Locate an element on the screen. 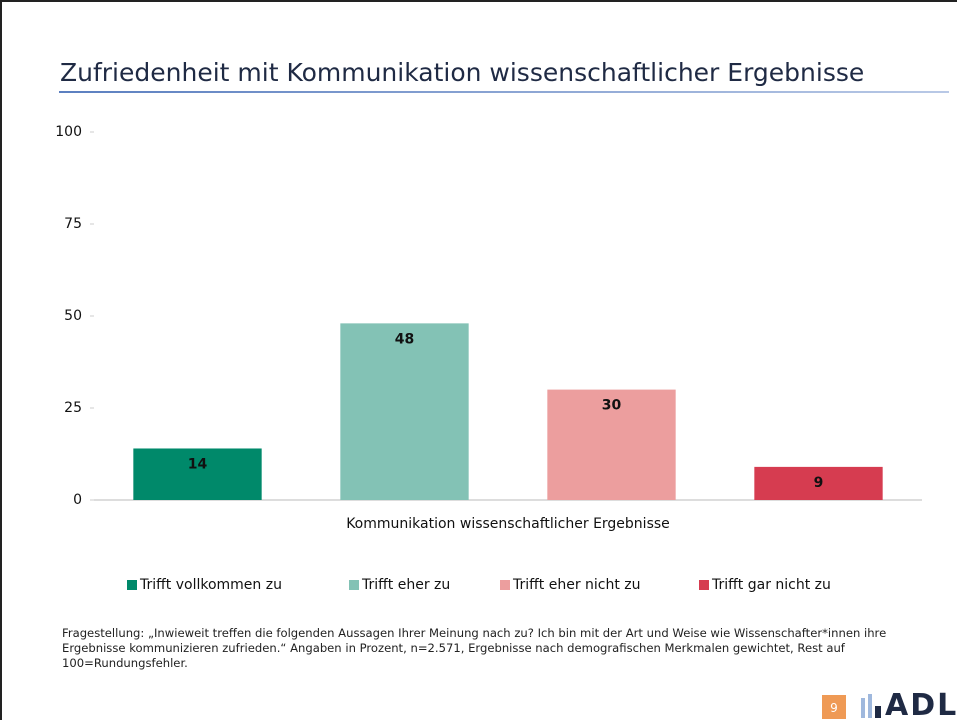 This screenshot has width=957, height=720. legend-label: Trifft vollkommen zu is located at coordinates (210, 585).